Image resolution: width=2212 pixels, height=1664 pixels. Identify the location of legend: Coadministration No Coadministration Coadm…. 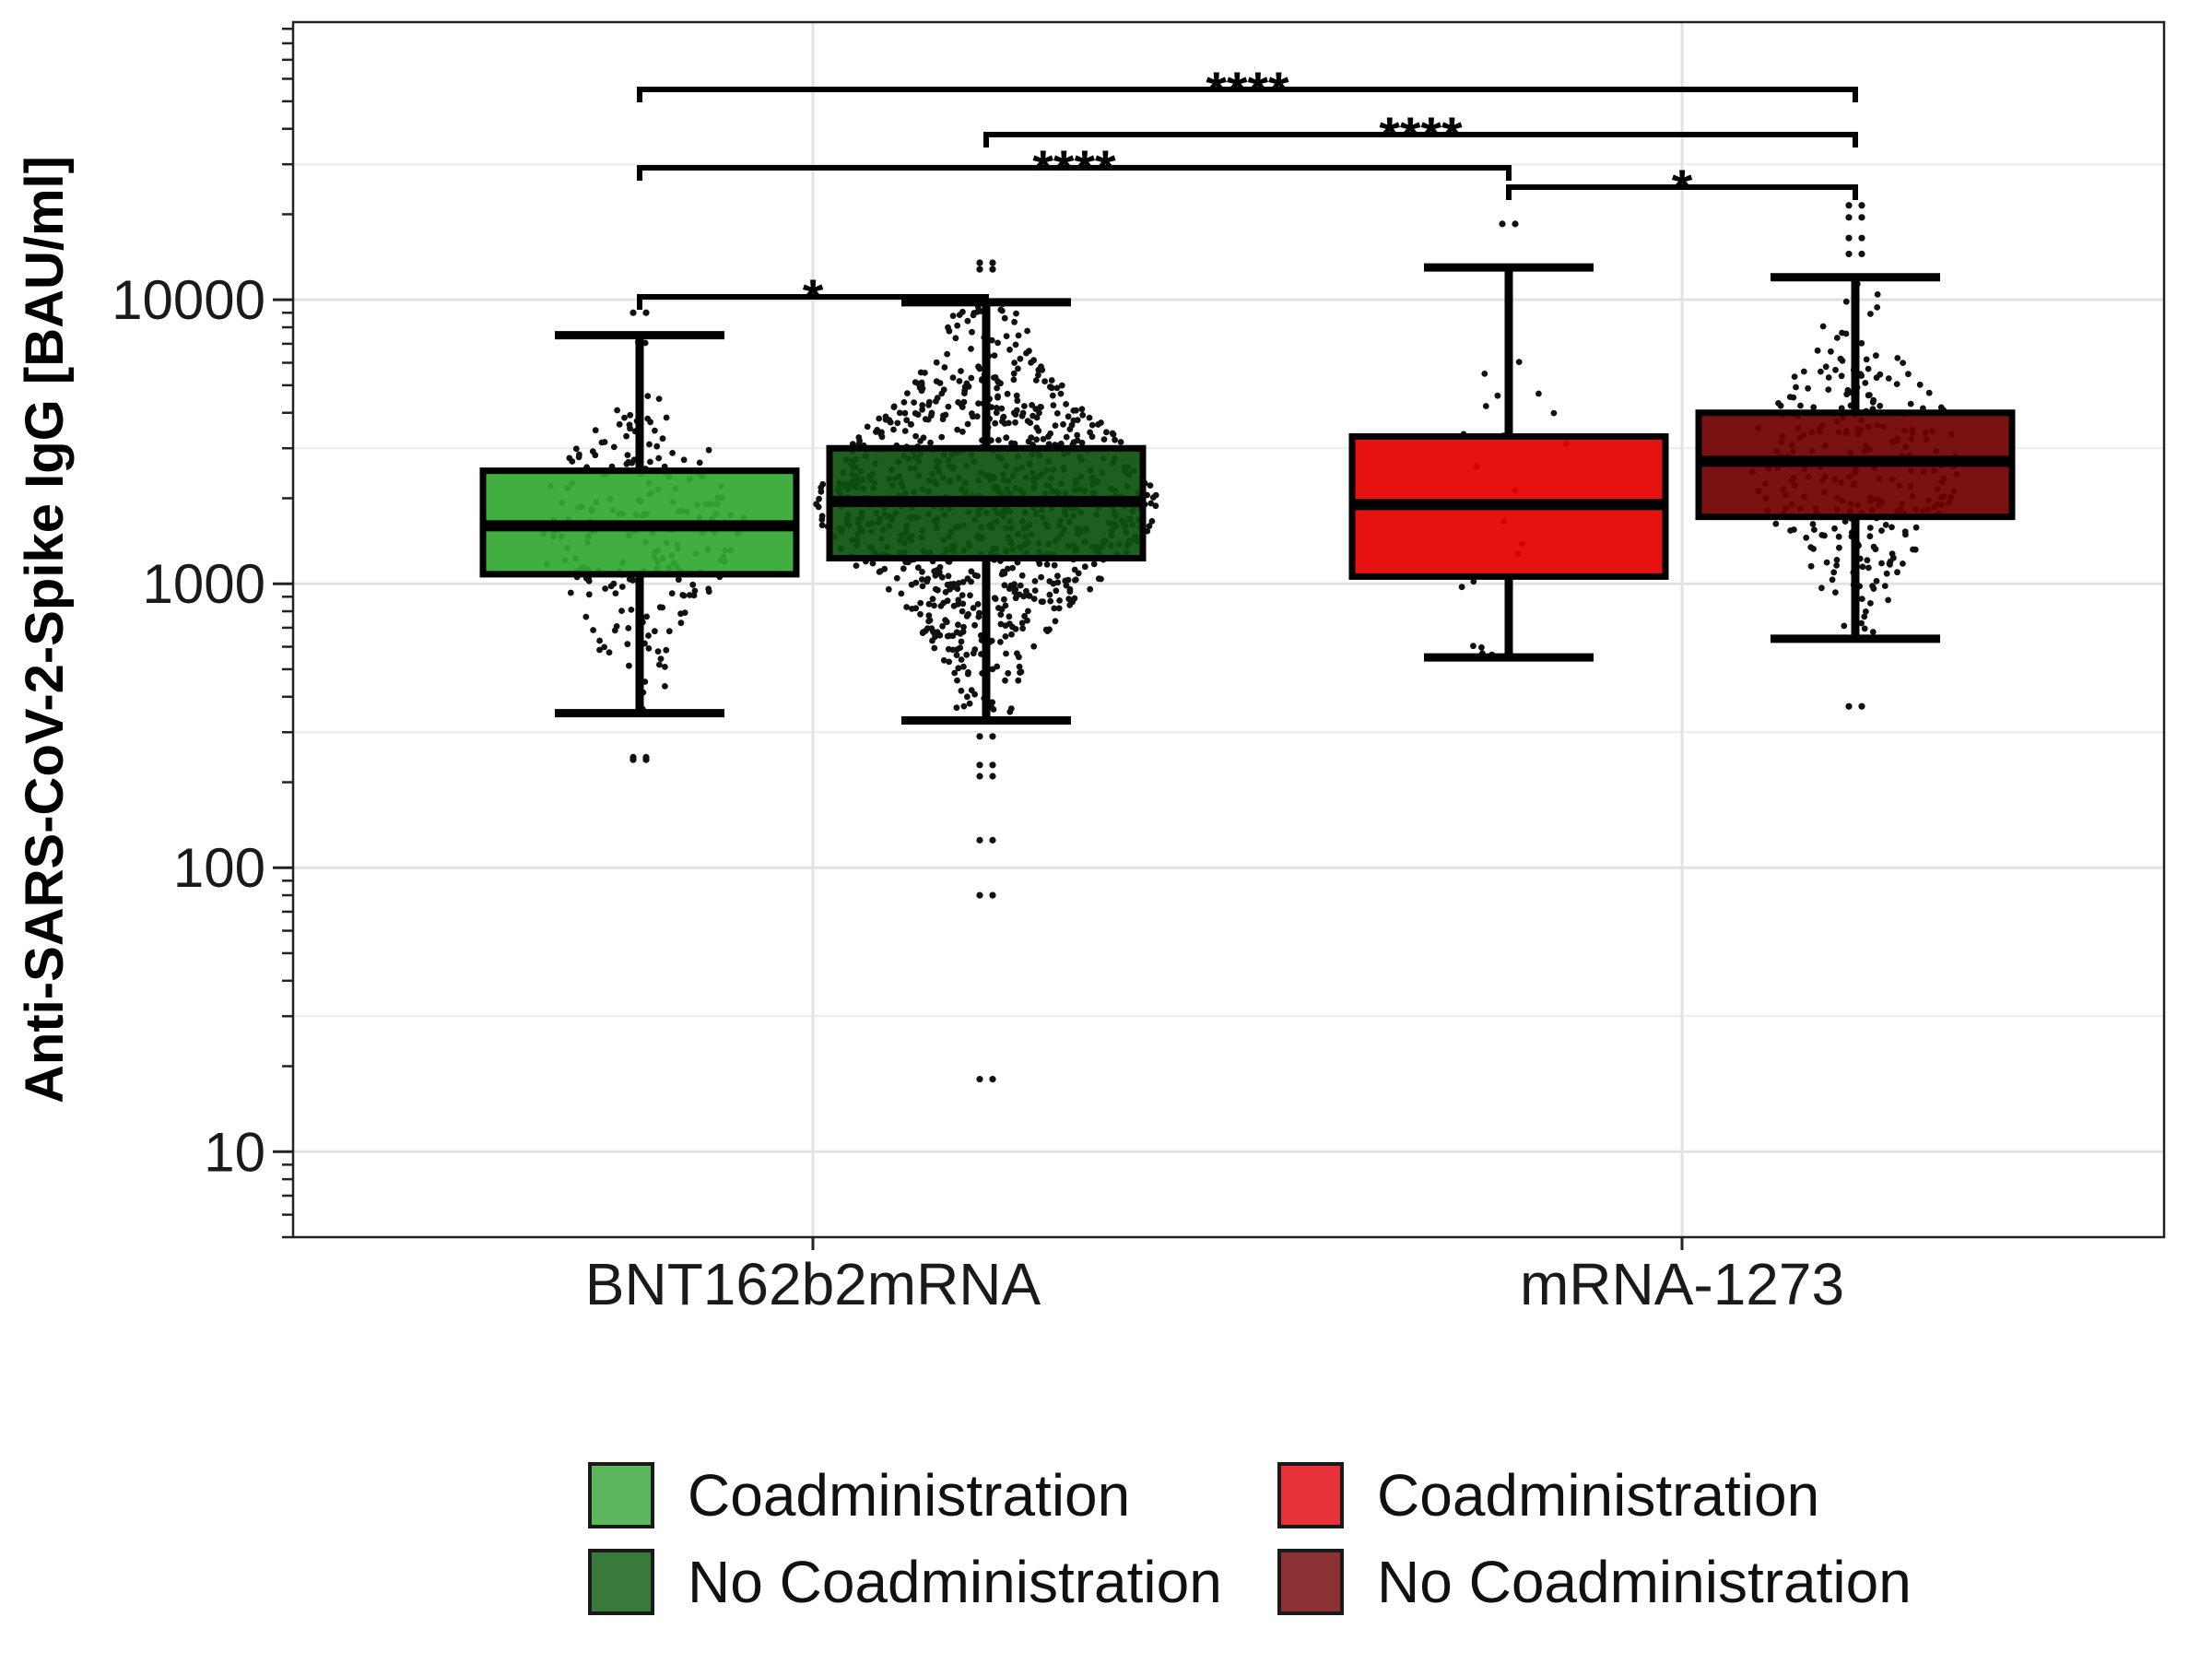
(1250, 1538).